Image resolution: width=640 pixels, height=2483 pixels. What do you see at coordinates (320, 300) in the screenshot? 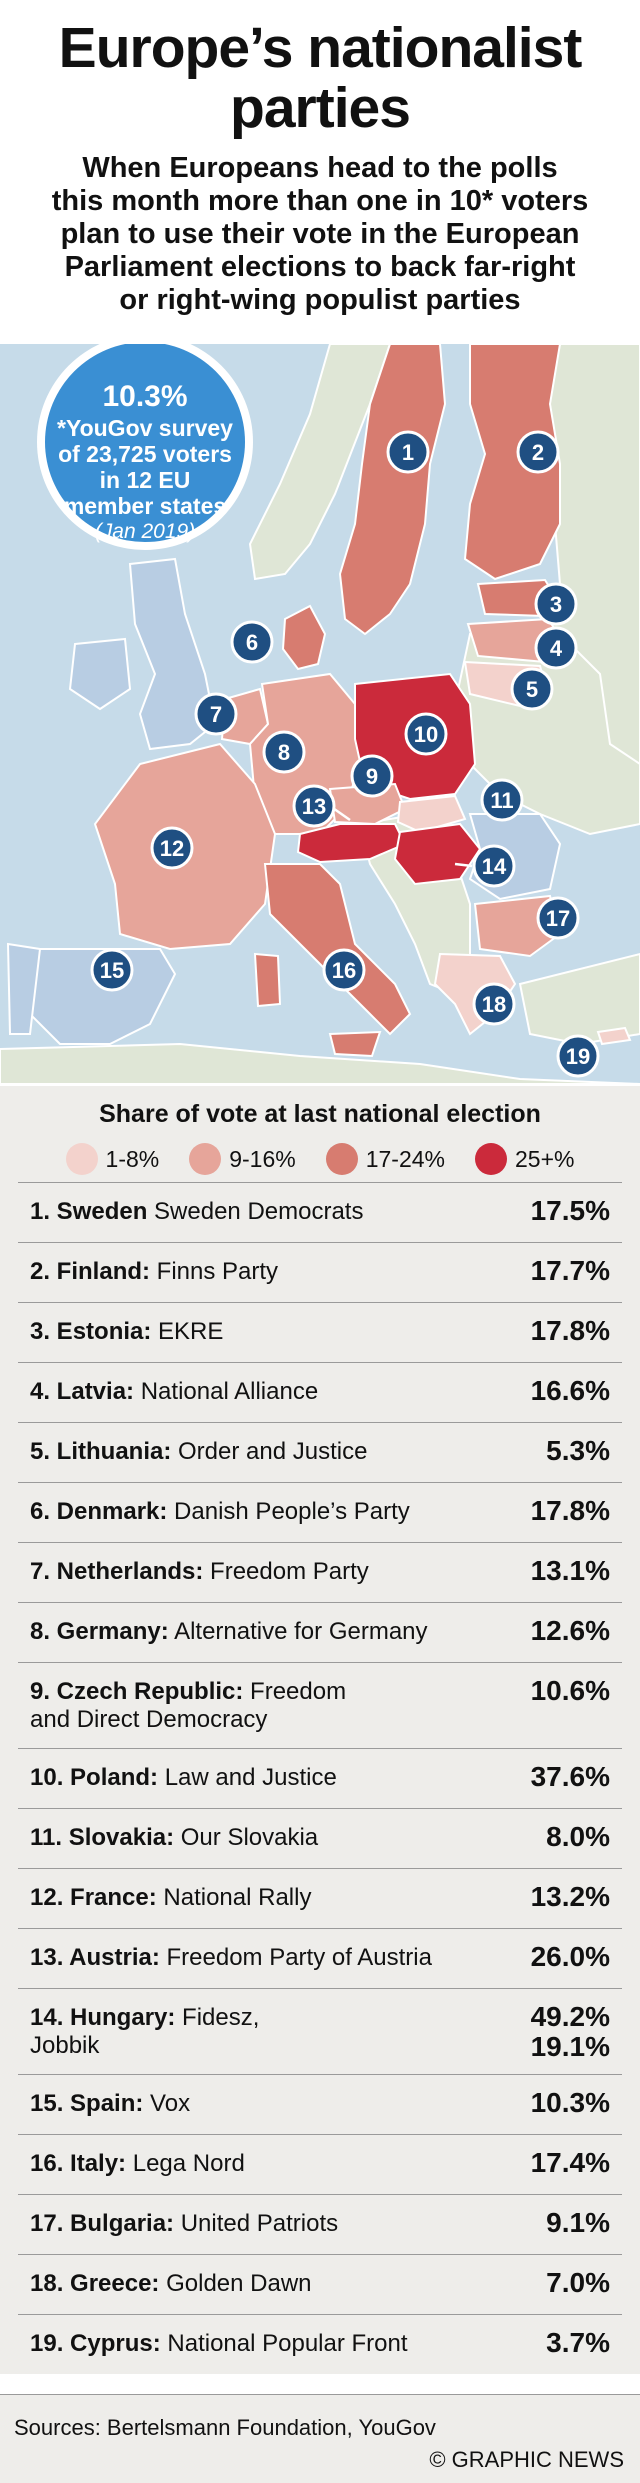
I see `subtitle-line: or right-wing populist parties` at bounding box center [320, 300].